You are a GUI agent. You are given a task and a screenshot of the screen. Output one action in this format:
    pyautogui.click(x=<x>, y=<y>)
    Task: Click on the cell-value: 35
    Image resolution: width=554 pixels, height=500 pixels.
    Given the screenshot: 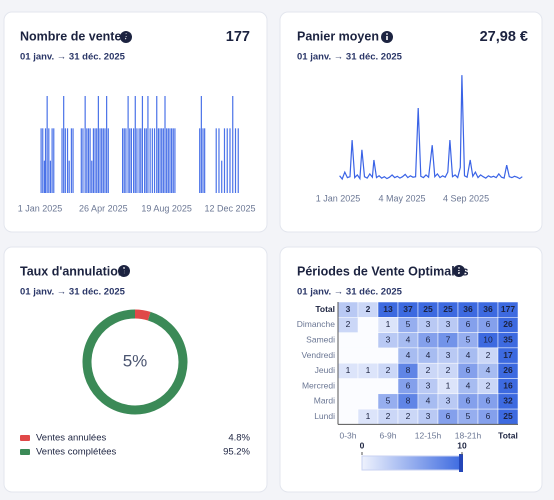 What is the action you would take?
    pyautogui.click(x=508, y=340)
    